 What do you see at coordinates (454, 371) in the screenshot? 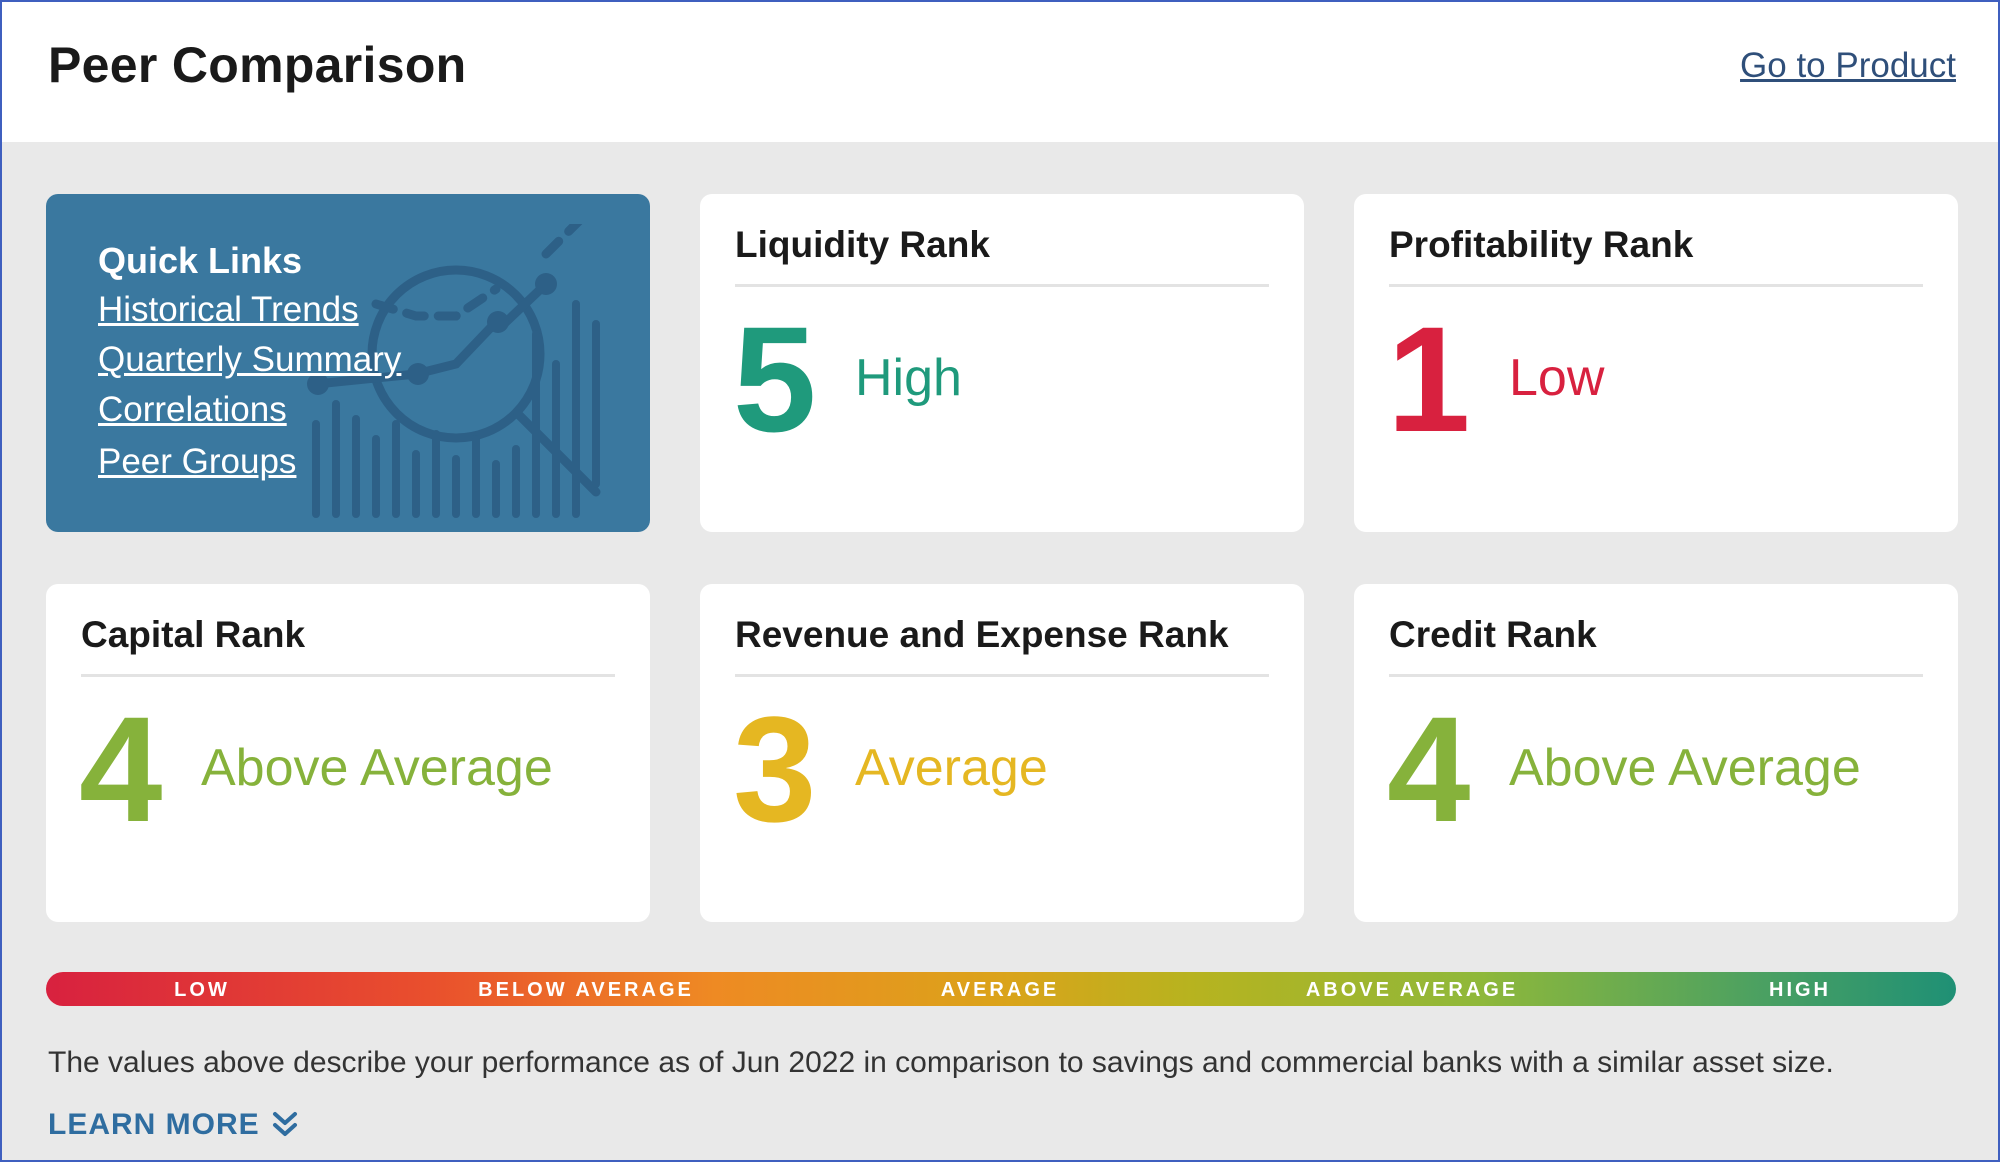
I see `chart-magnifier-icon` at bounding box center [454, 371].